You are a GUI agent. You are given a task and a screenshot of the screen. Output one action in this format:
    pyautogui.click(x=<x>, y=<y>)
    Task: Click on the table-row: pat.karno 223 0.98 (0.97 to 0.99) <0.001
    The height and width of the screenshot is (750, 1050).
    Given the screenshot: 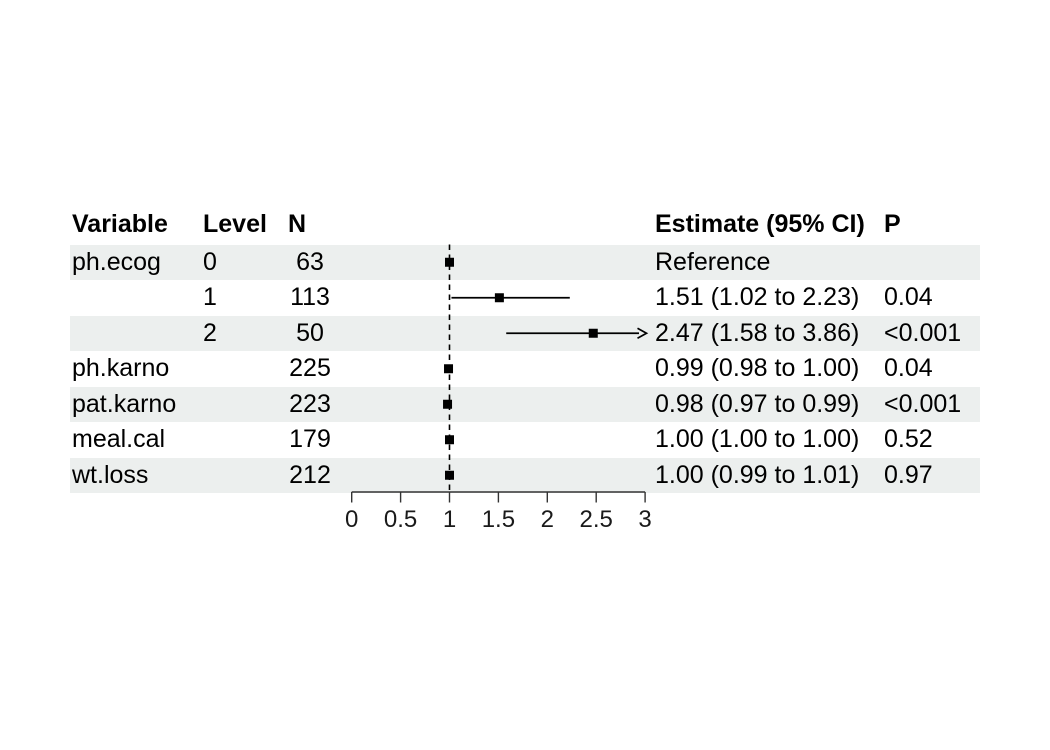 What is the action you would take?
    pyautogui.click(x=525, y=404)
    